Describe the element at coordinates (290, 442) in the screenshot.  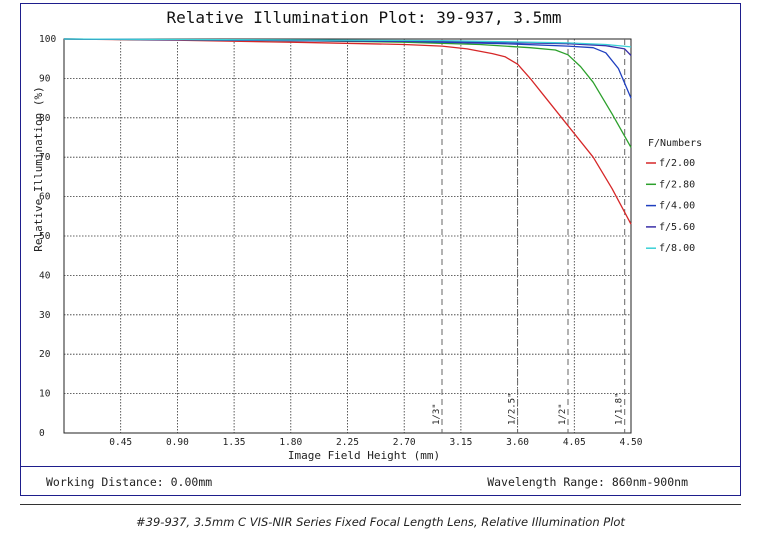
I see `x-tick-label: 1.80` at that location.